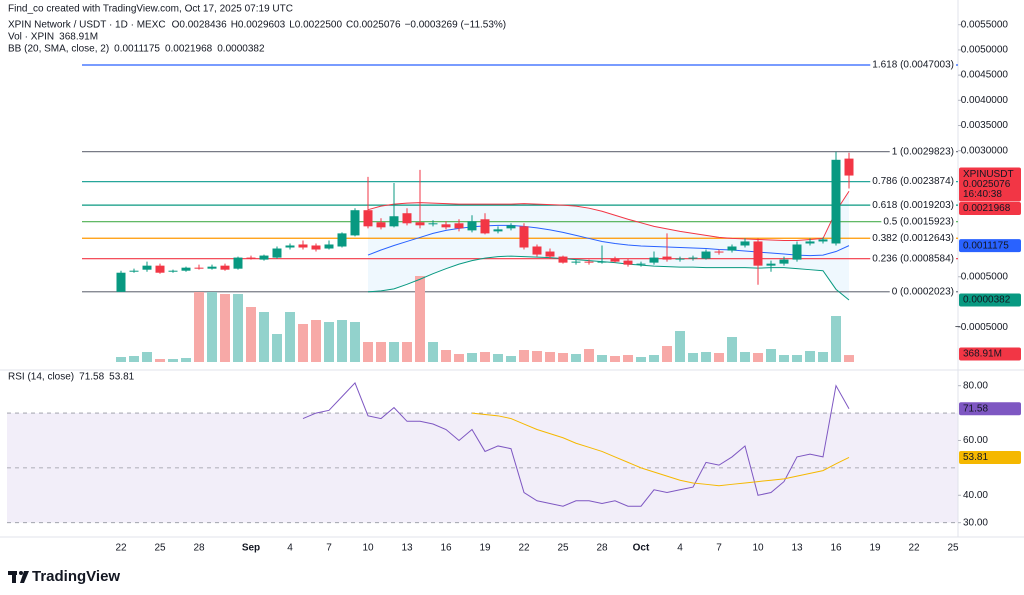 The height and width of the screenshot is (595, 1024). Describe the element at coordinates (608, 278) in the screenshot. I see `bb-lower` at that location.